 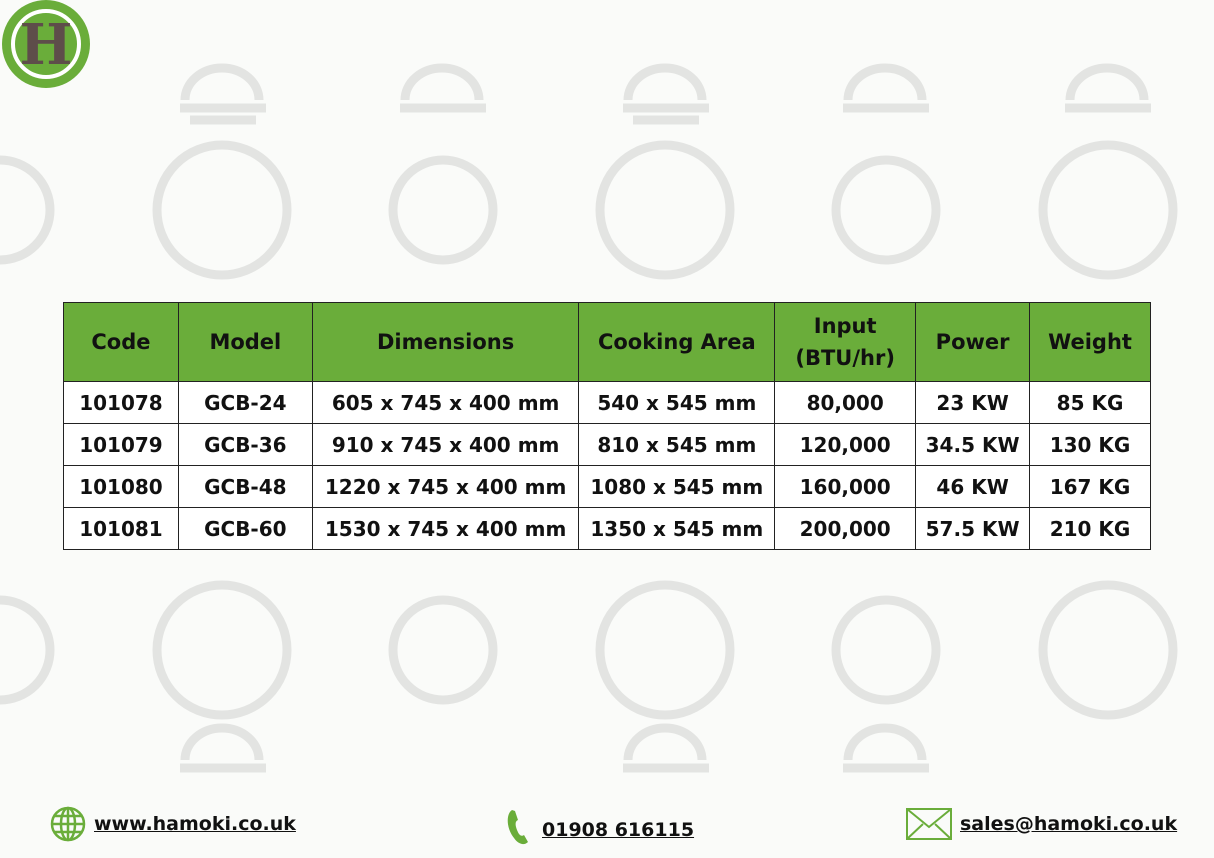 What do you see at coordinates (245, 486) in the screenshot?
I see `cell-model: GCB-48` at bounding box center [245, 486].